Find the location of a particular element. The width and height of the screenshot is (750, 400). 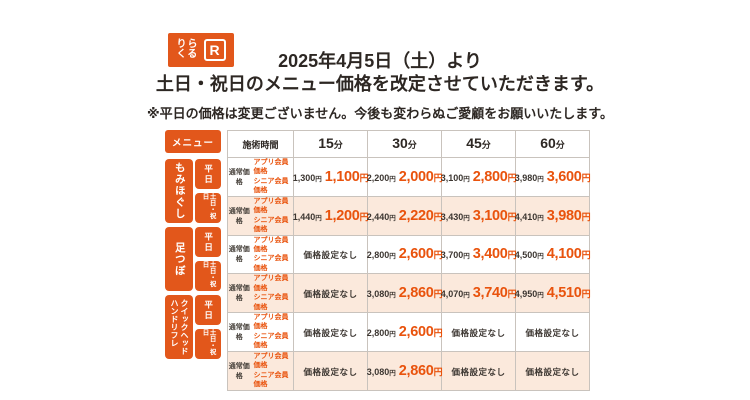

member-price: 3,980円 is located at coordinates (568, 215).